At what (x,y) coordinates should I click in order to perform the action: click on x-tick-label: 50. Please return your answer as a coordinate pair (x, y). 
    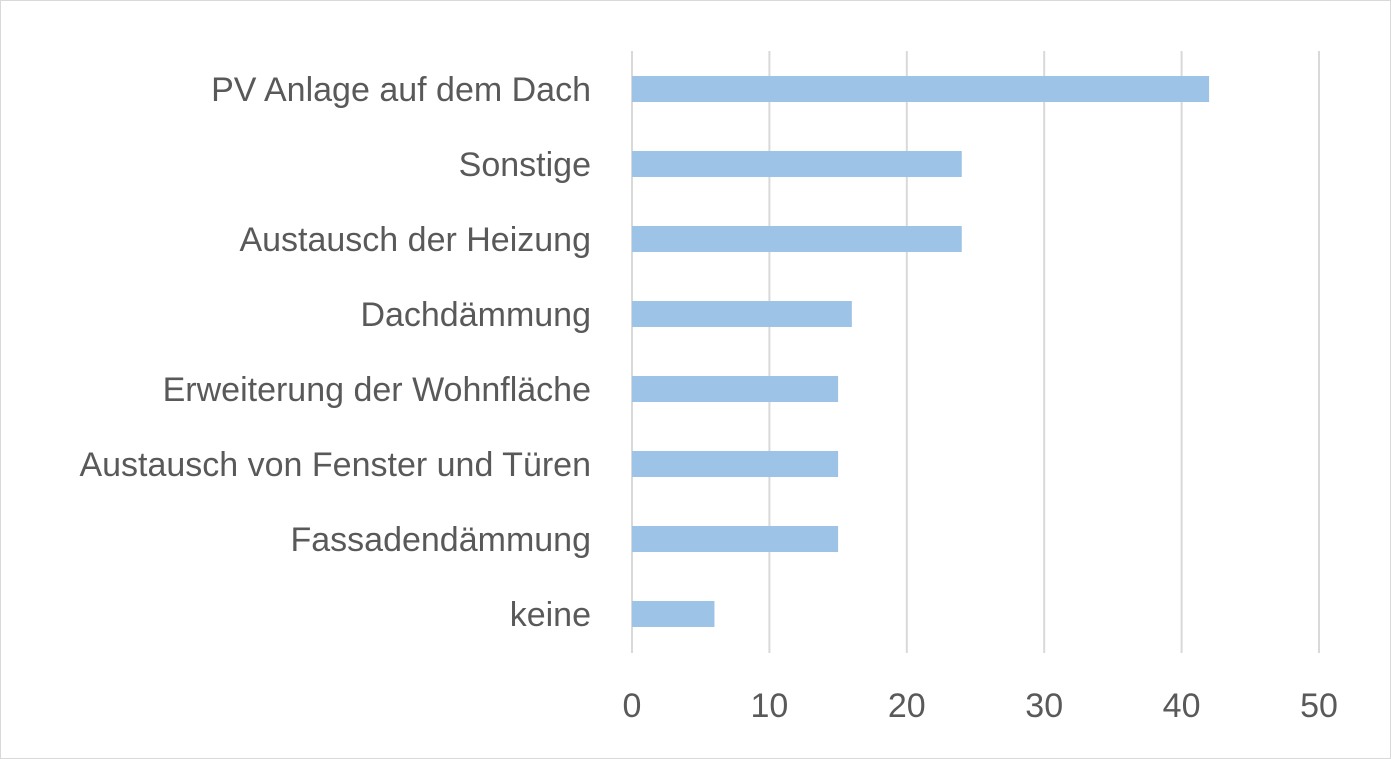
    Looking at the image, I should click on (1319, 706).